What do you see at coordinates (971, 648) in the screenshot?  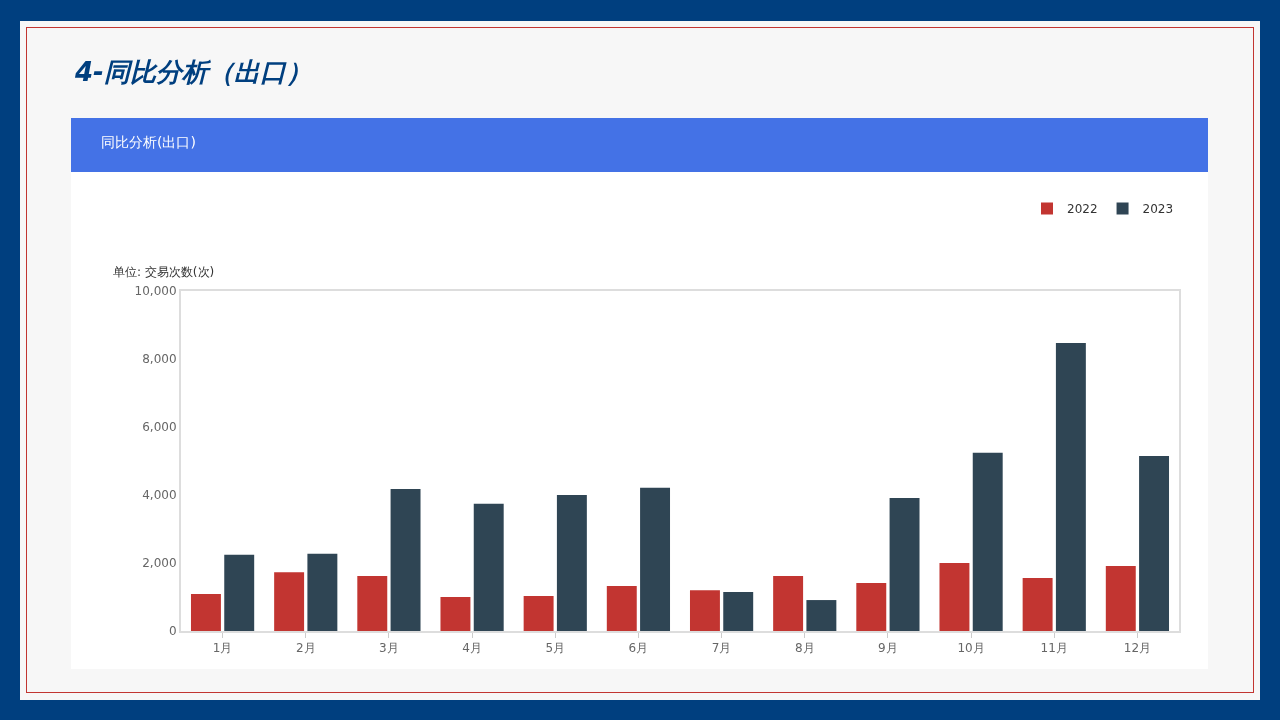 I see `x-tick-label: 10月` at bounding box center [971, 648].